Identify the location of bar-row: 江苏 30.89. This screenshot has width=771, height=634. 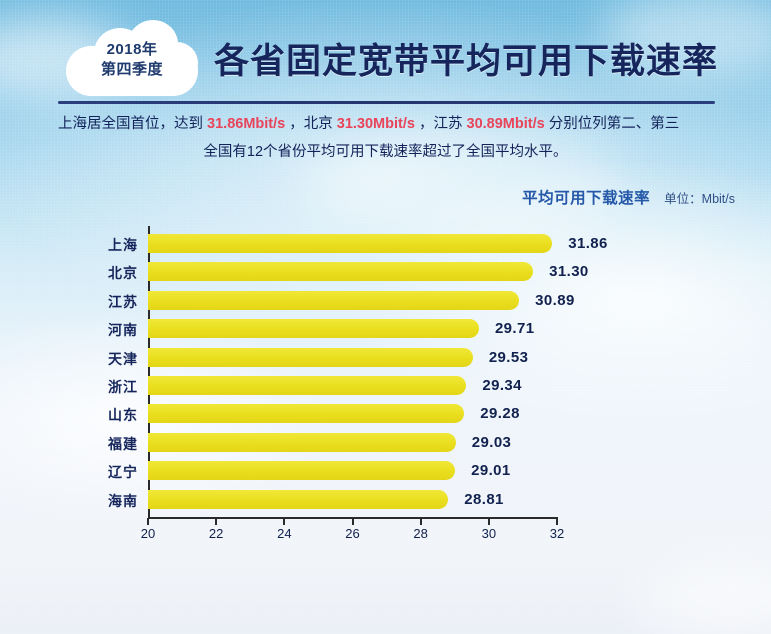
(385, 300).